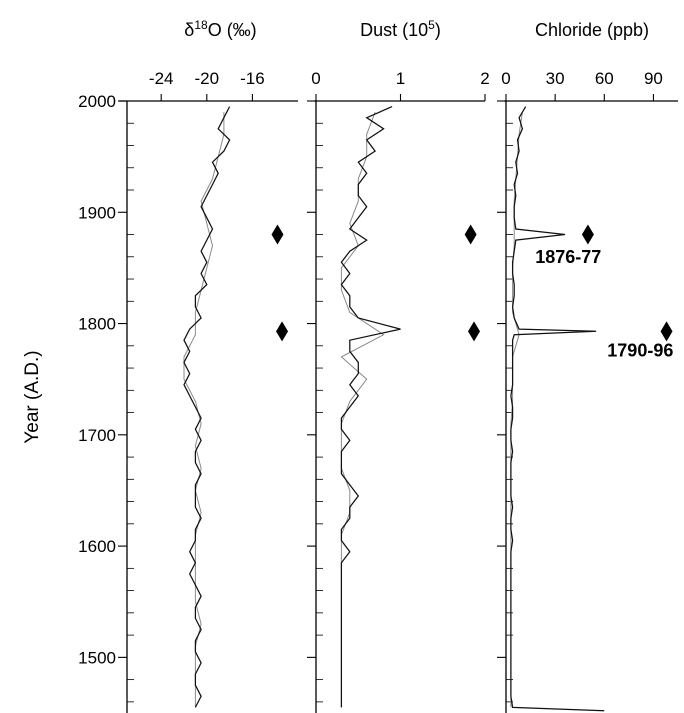  What do you see at coordinates (400, 78) in the screenshot?
I see `panel-dust-x-tick-label-1: 1` at bounding box center [400, 78].